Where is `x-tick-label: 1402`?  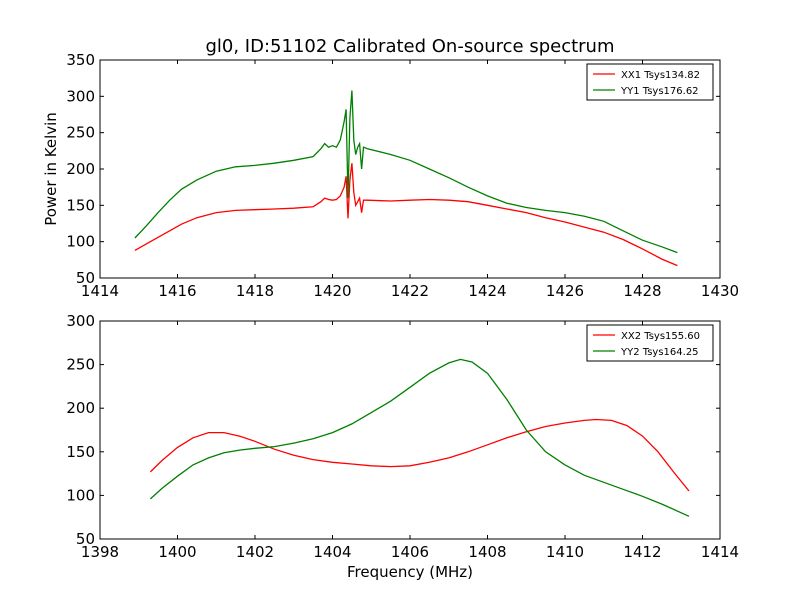
x-tick-label: 1402 is located at coordinates (255, 552).